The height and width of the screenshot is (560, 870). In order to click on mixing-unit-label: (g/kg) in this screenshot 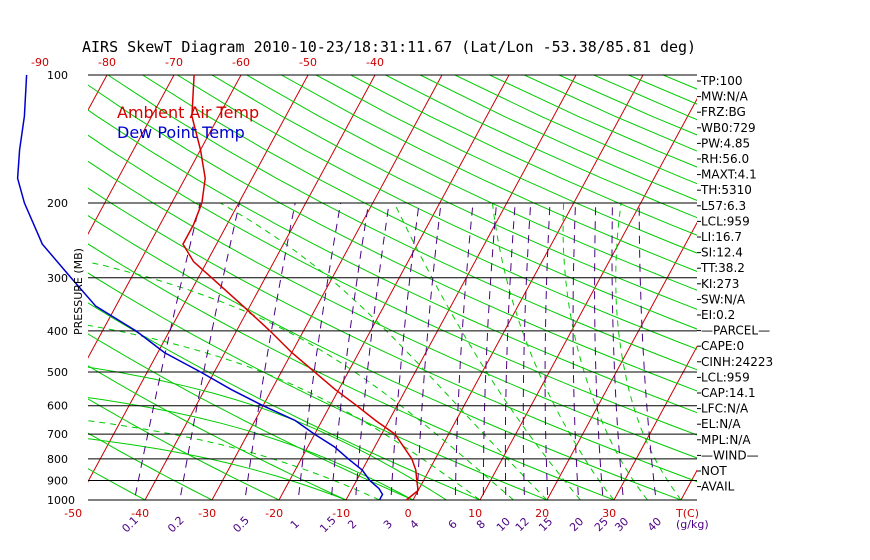, I will do `click(692, 524)`.